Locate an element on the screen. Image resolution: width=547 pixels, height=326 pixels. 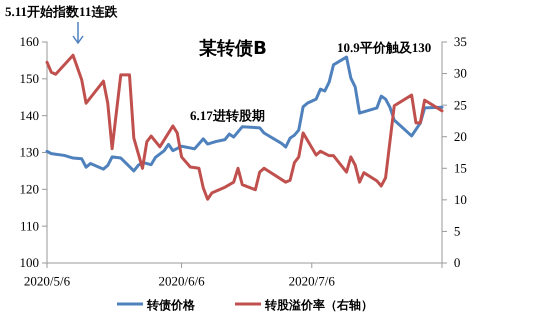
y2-tick-label: 25 is located at coordinates (460, 104).